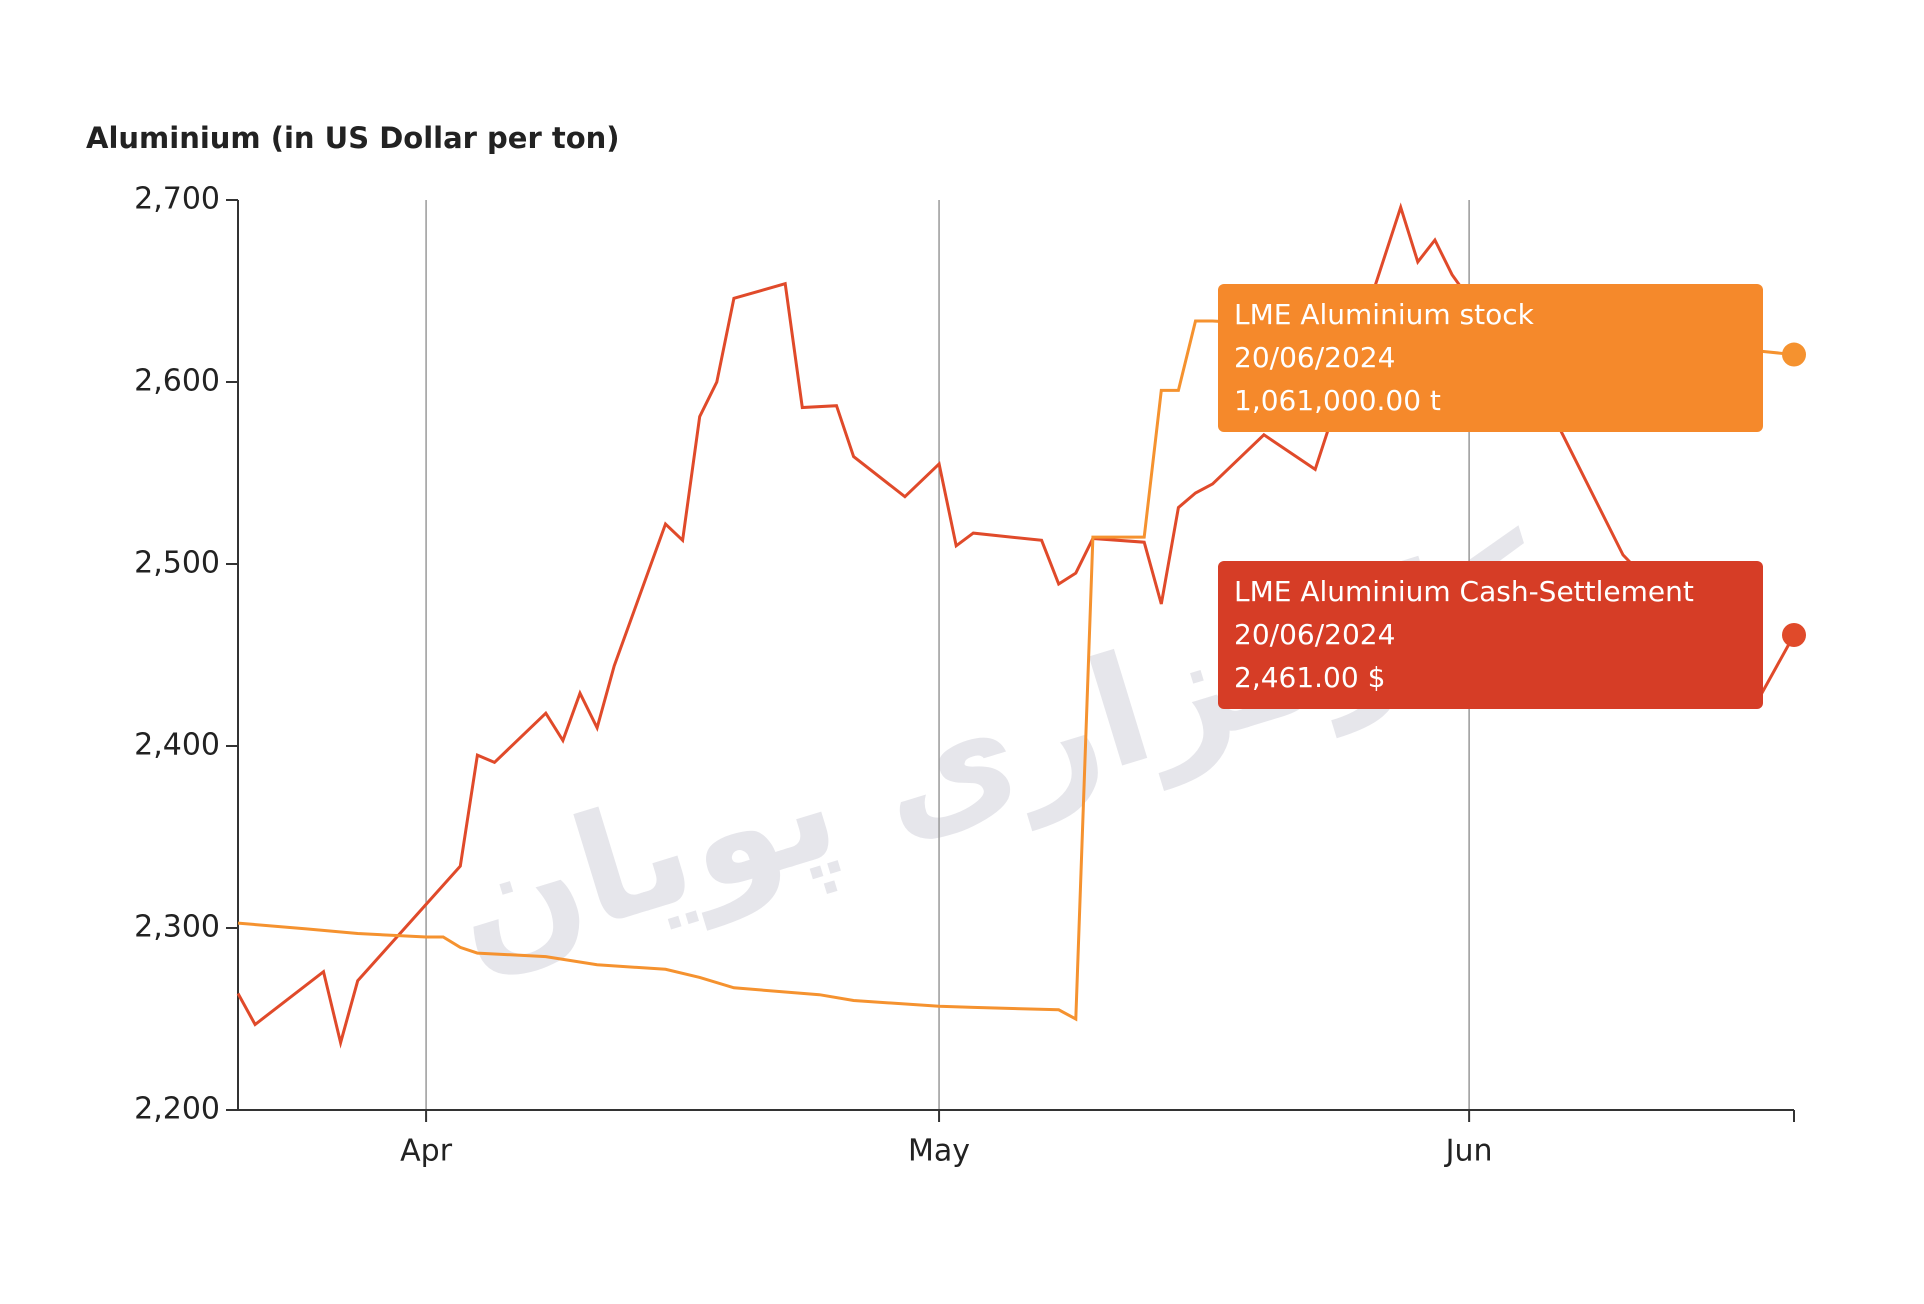 The image size is (1924, 1304). What do you see at coordinates (1337, 400) in the screenshot?
I see `tooltip-value: 1,061,000.00 t` at bounding box center [1337, 400].